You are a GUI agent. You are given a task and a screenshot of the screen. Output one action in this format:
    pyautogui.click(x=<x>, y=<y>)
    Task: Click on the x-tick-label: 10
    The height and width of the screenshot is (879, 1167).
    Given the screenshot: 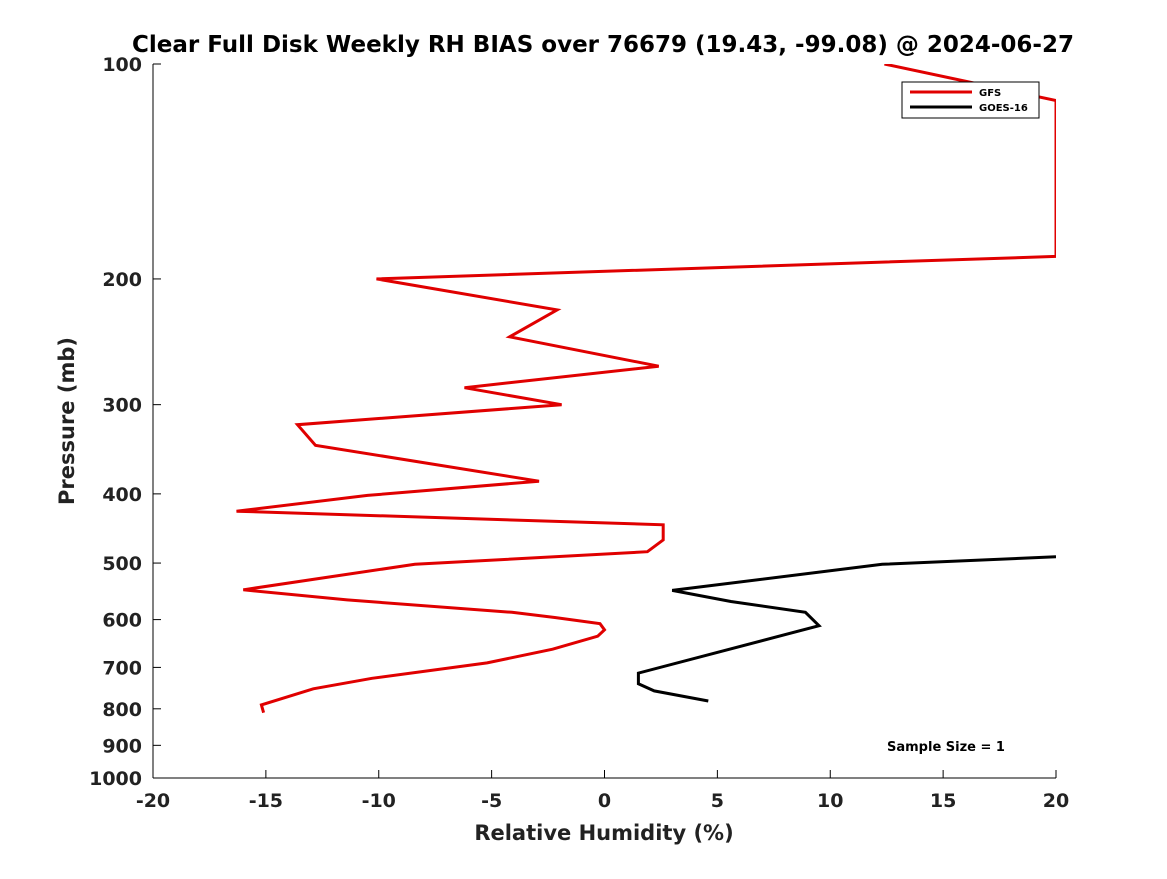 What is the action you would take?
    pyautogui.click(x=830, y=801)
    